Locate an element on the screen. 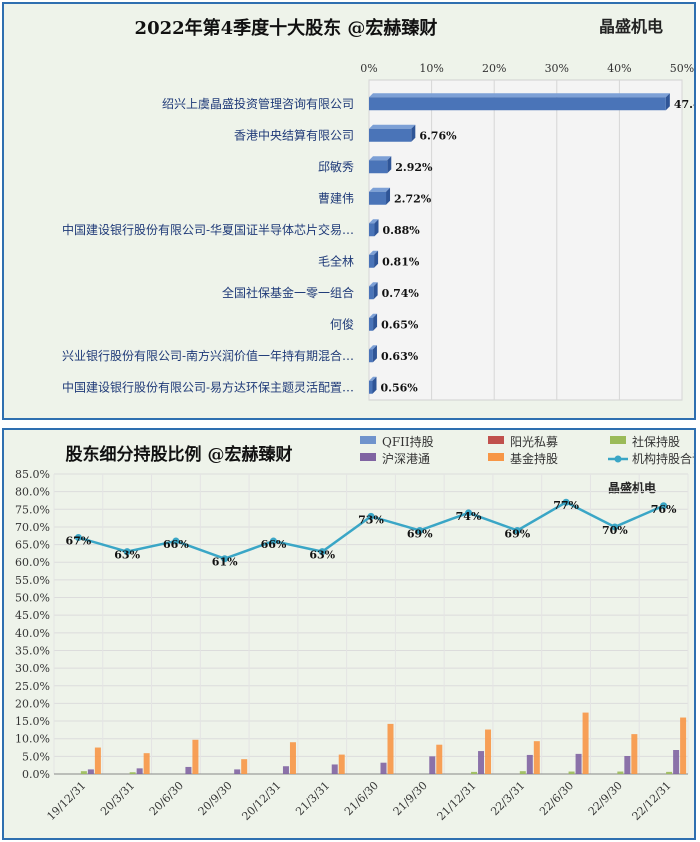 The image size is (700, 842). bar-value-label: 0.74% is located at coordinates (401, 293).